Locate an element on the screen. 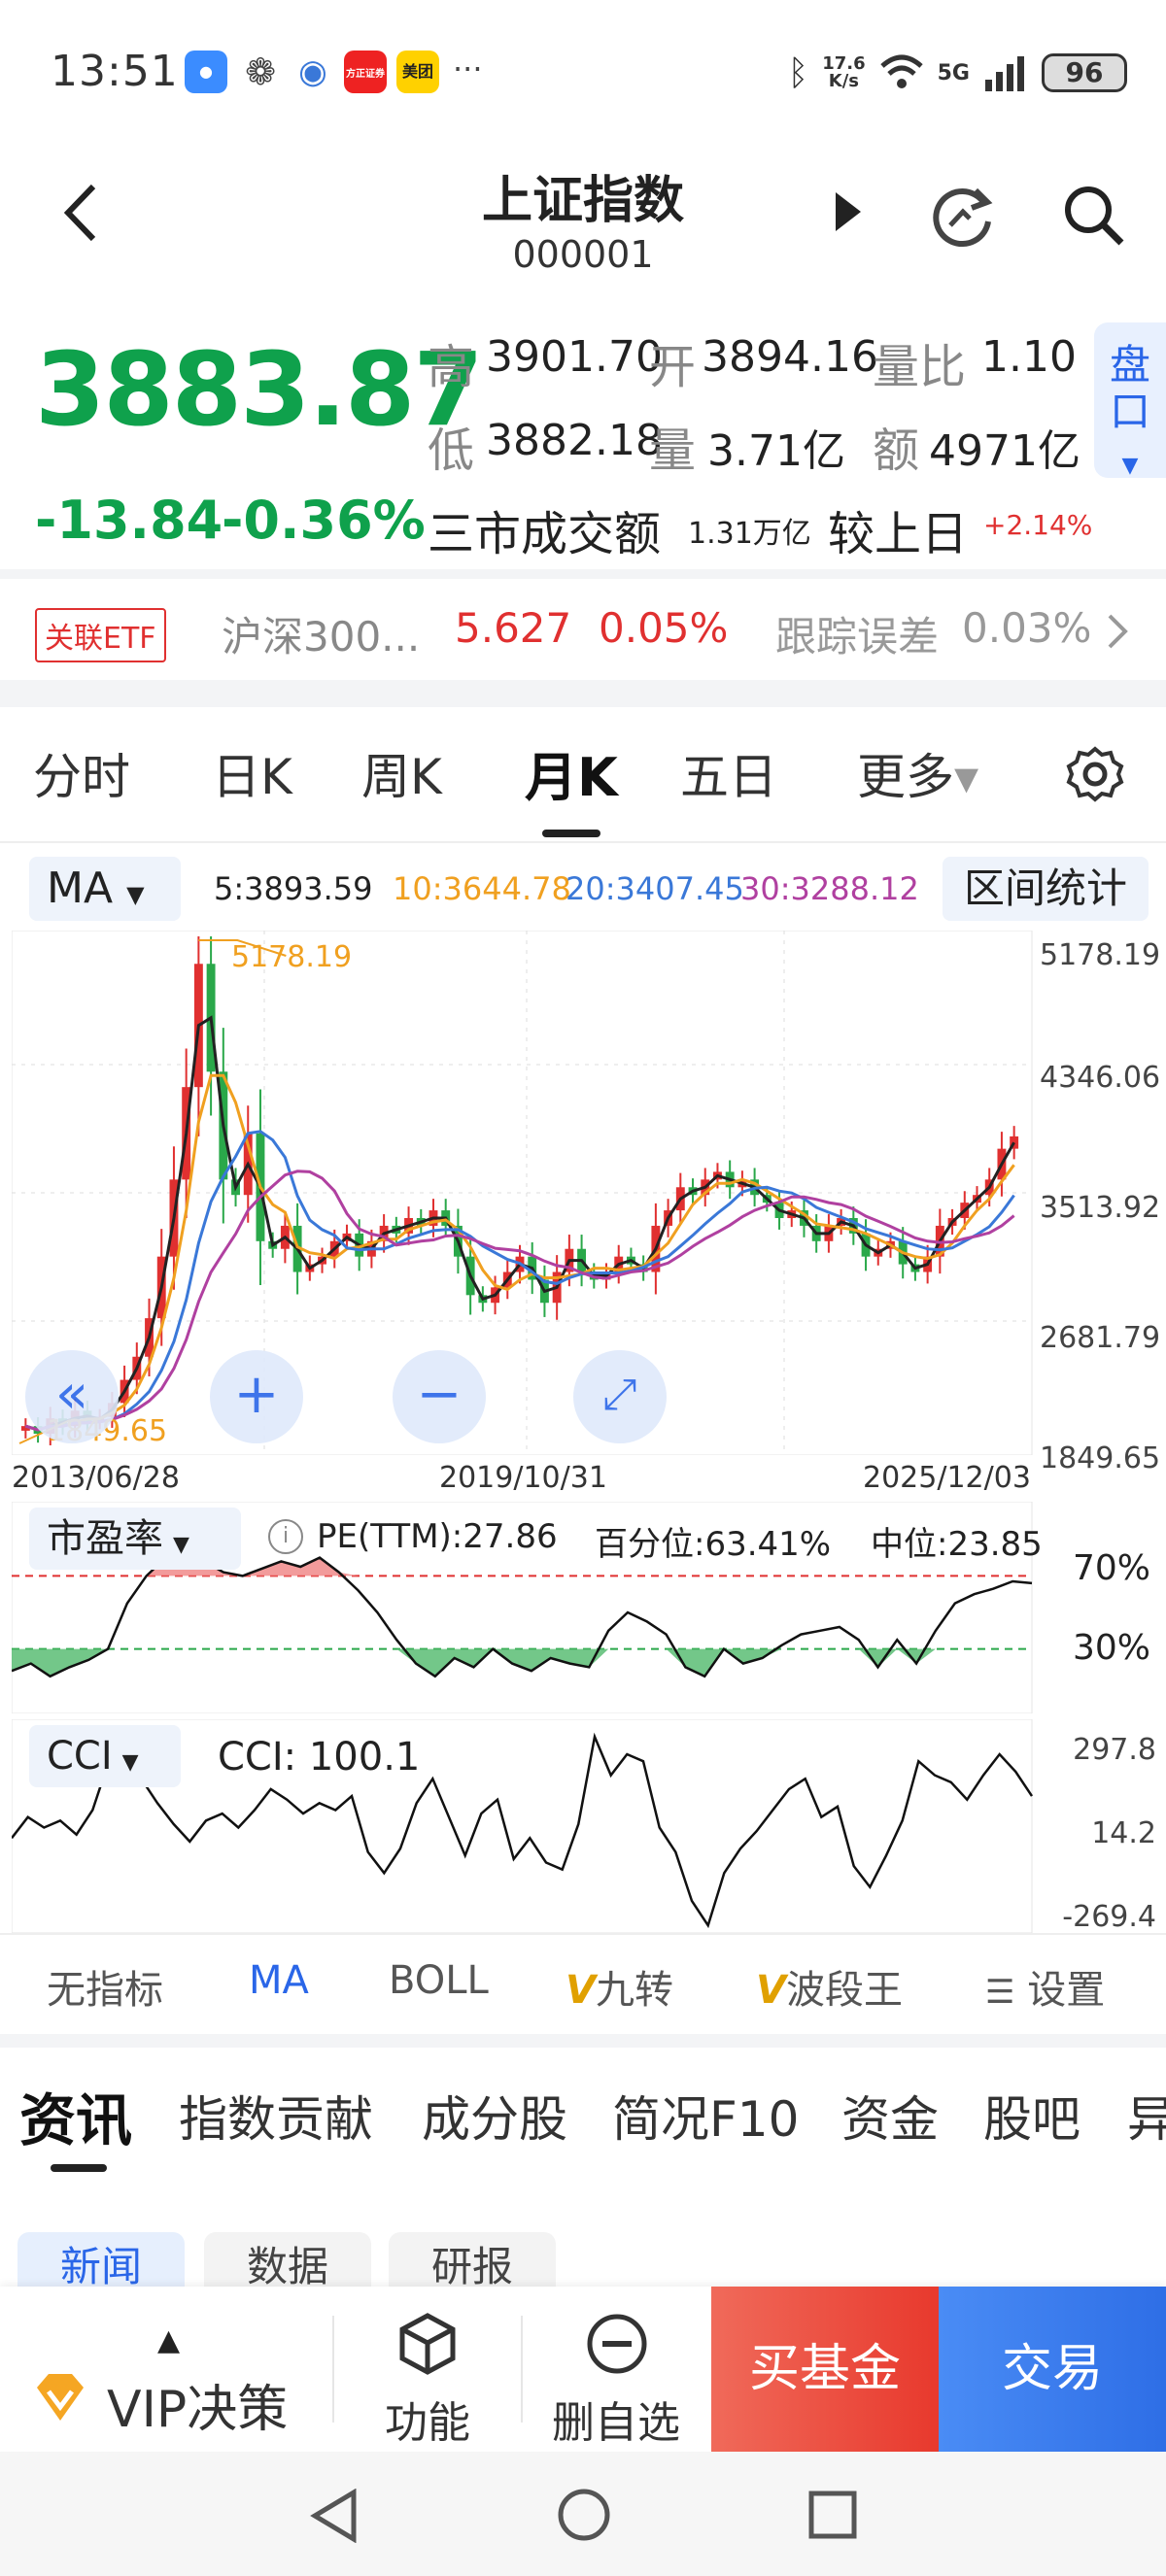 Image resolution: width=1166 pixels, height=2576 pixels. tab-2: 周K is located at coordinates (401, 777).